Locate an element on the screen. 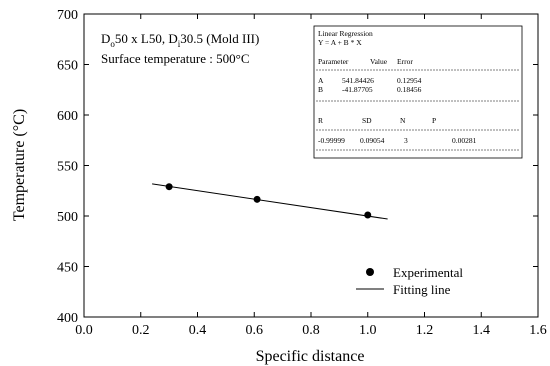 The height and width of the screenshot is (366, 550). y-tick-label: 550 is located at coordinates (67, 167).